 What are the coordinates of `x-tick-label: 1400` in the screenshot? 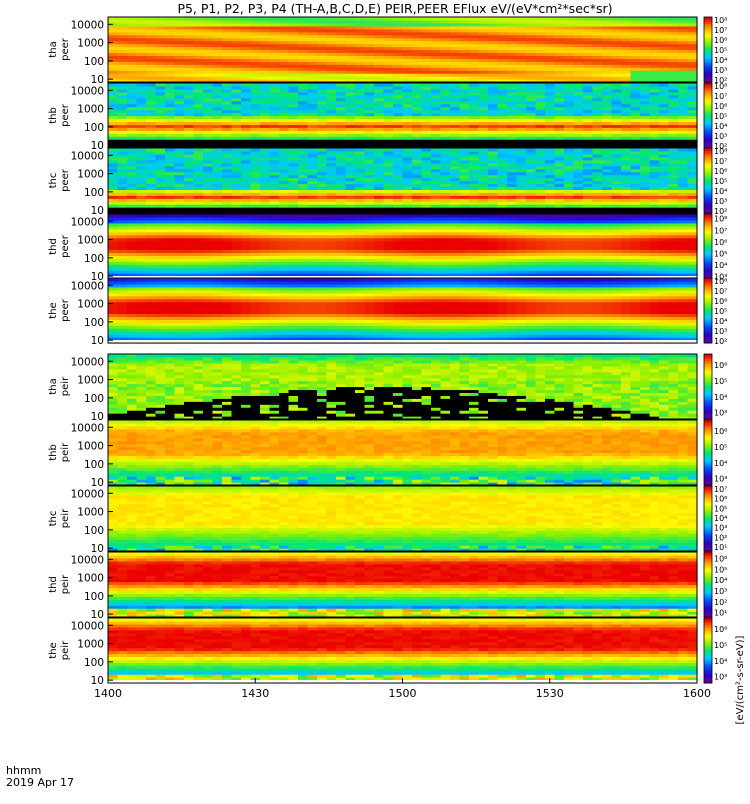 It's located at (108, 693).